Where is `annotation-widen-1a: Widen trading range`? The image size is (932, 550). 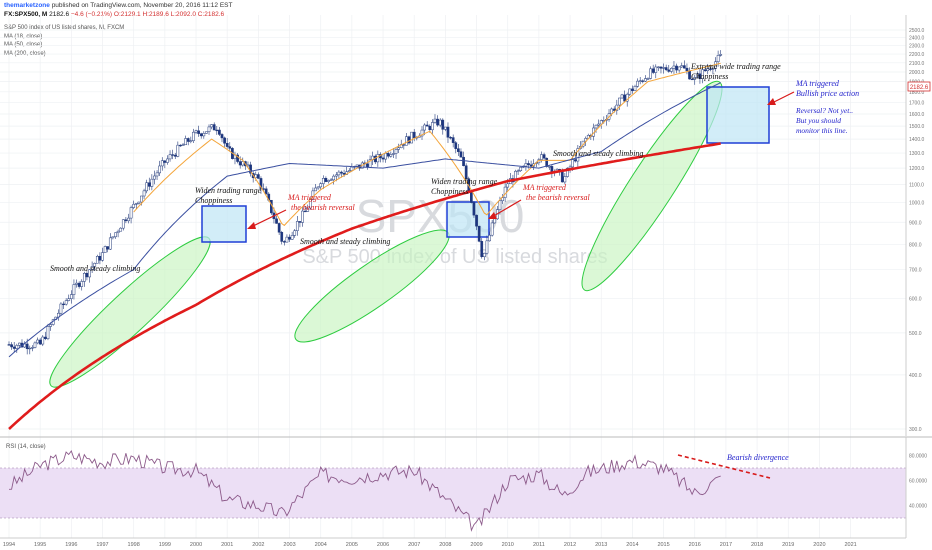 annotation-widen-1a: Widen trading range is located at coordinates (228, 190).